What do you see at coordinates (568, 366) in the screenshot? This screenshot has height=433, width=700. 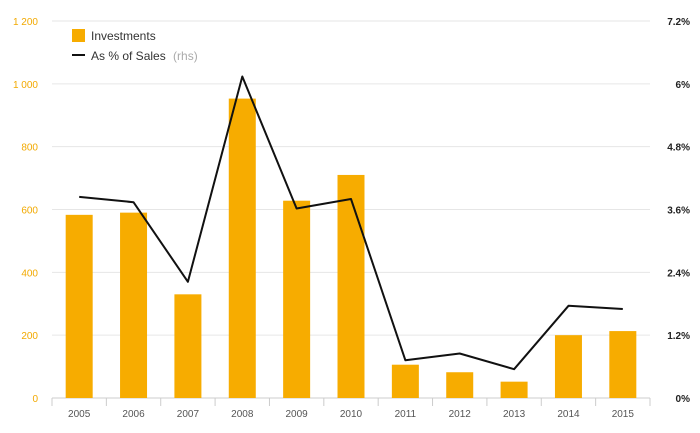 I see `bar-investments-2014` at bounding box center [568, 366].